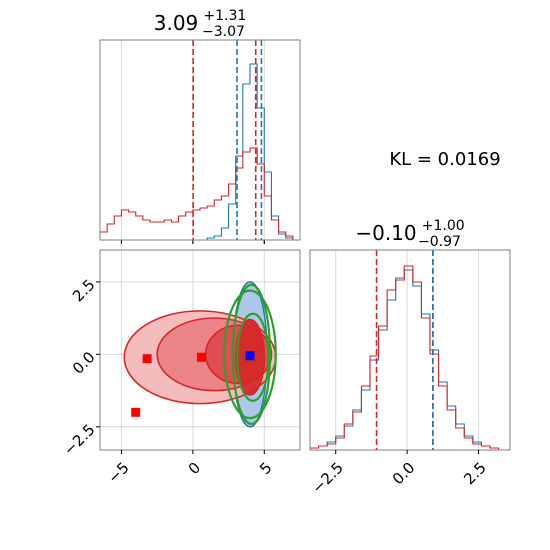  Describe the element at coordinates (404, 350) in the screenshot. I see `quantile-lines-bottom-right` at that location.